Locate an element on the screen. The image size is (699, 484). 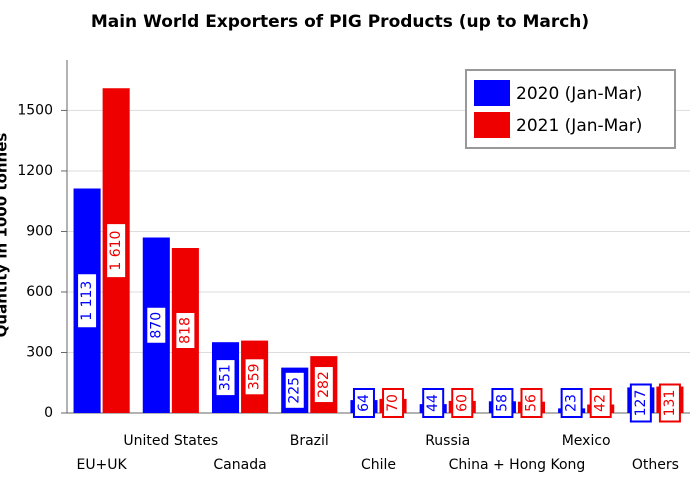
value-label: 818 is located at coordinates (185, 330).